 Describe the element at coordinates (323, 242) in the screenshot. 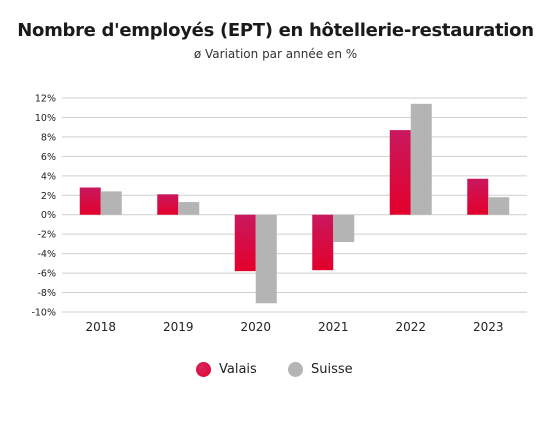

I see `bar-valais-2021` at that location.